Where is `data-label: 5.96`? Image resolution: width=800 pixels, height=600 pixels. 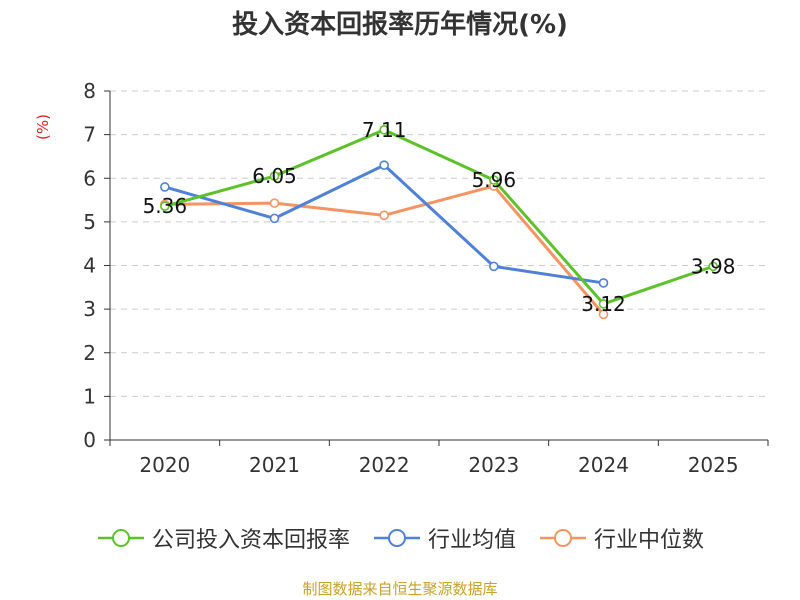 data-label: 5.96 is located at coordinates (494, 180).